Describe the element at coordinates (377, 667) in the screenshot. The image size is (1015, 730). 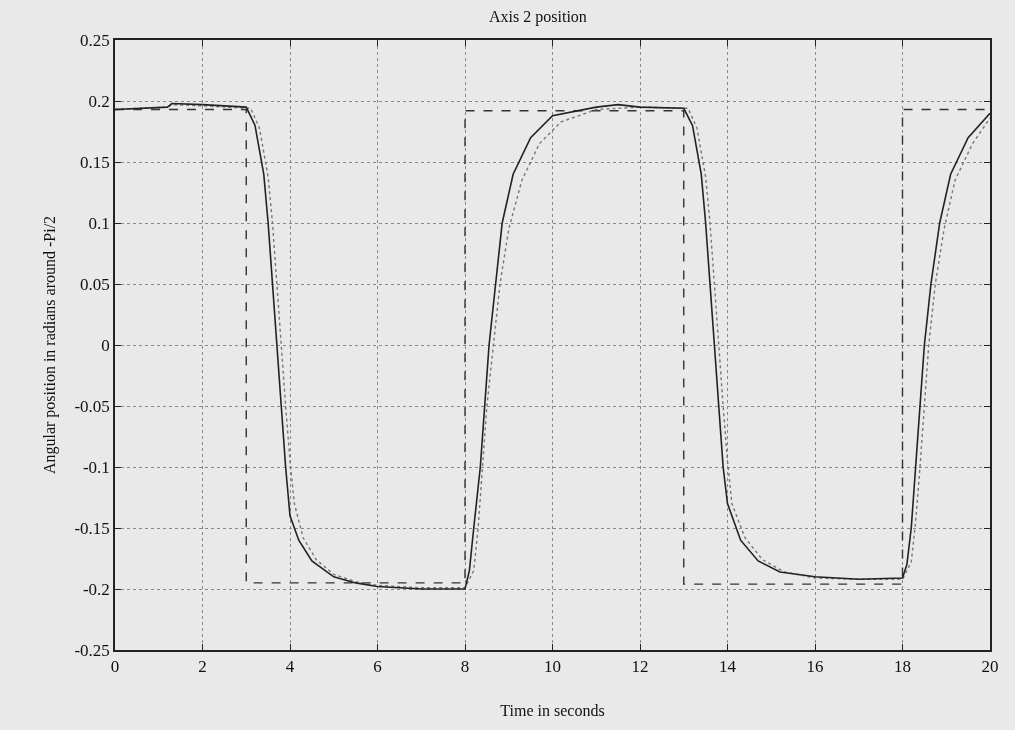
I see `x-tick-label: 6` at that location.